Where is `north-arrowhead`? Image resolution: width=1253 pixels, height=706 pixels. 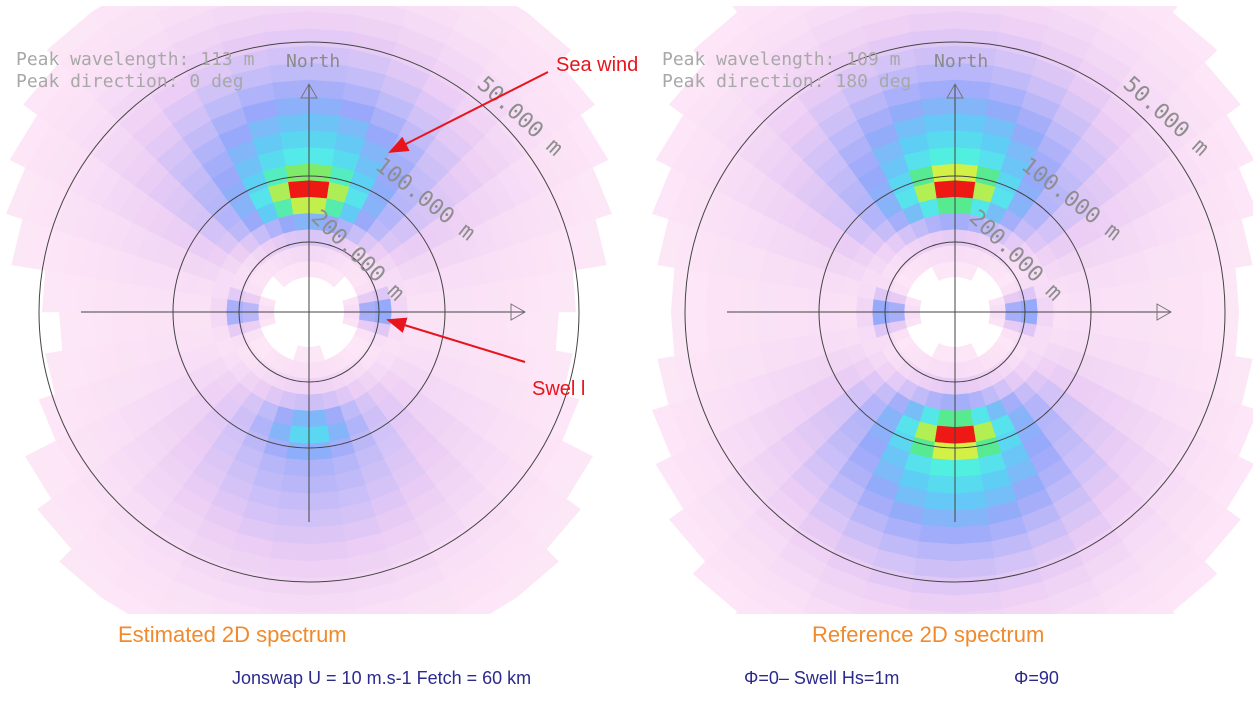
north-arrowhead is located at coordinates (955, 90).